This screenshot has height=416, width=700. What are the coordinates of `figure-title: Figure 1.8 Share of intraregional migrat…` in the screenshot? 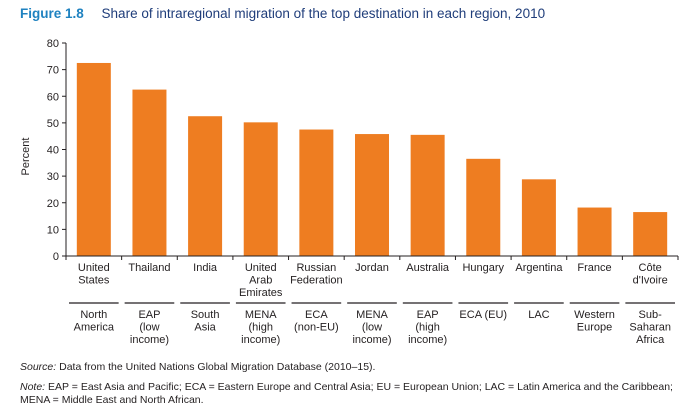 It's located at (282, 13).